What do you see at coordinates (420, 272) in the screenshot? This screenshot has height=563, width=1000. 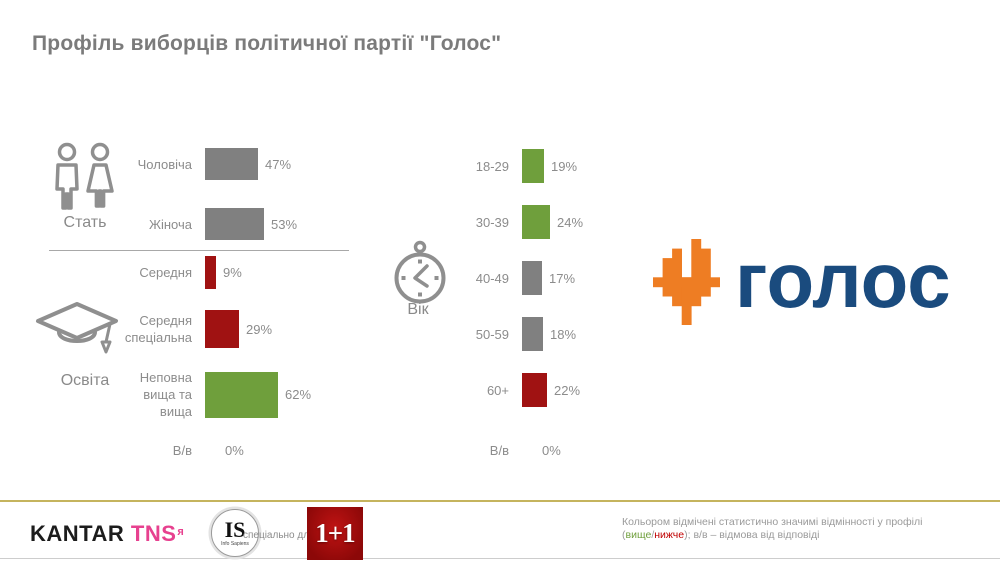 I see `clock-icon` at bounding box center [420, 272].